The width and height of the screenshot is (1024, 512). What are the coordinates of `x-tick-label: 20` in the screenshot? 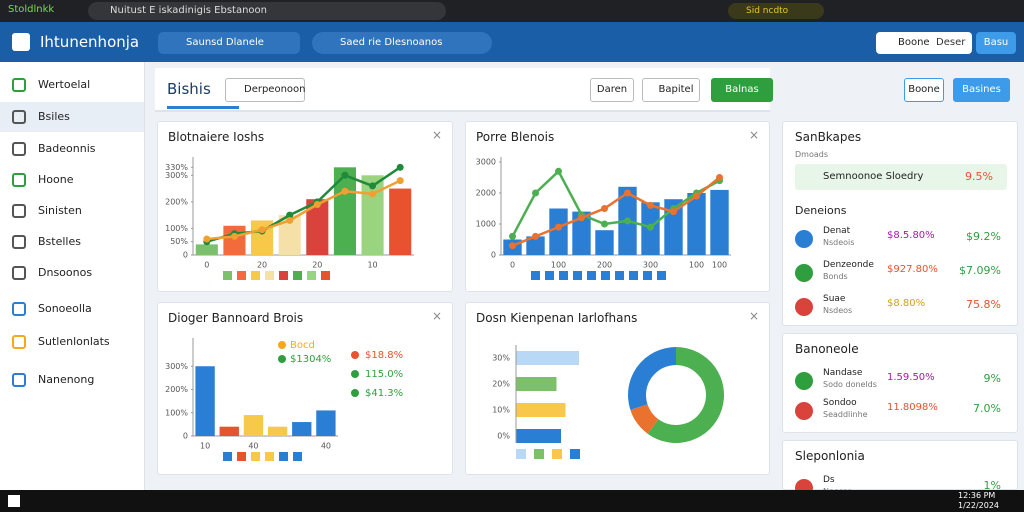 It's located at (317, 265).